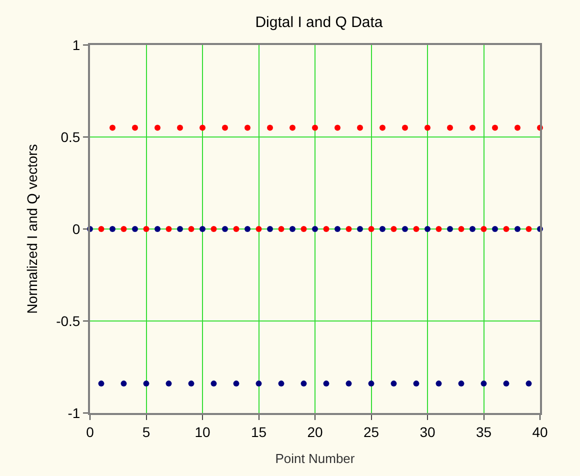 The height and width of the screenshot is (476, 580). Describe the element at coordinates (540, 432) in the screenshot. I see `x-tick-label: 40` at that location.